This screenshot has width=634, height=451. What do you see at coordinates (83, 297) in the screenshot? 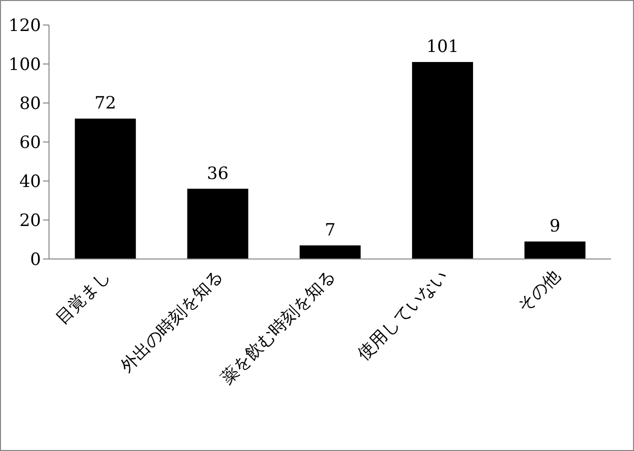
I see `x-tick-label: 目覚まし` at bounding box center [83, 297].